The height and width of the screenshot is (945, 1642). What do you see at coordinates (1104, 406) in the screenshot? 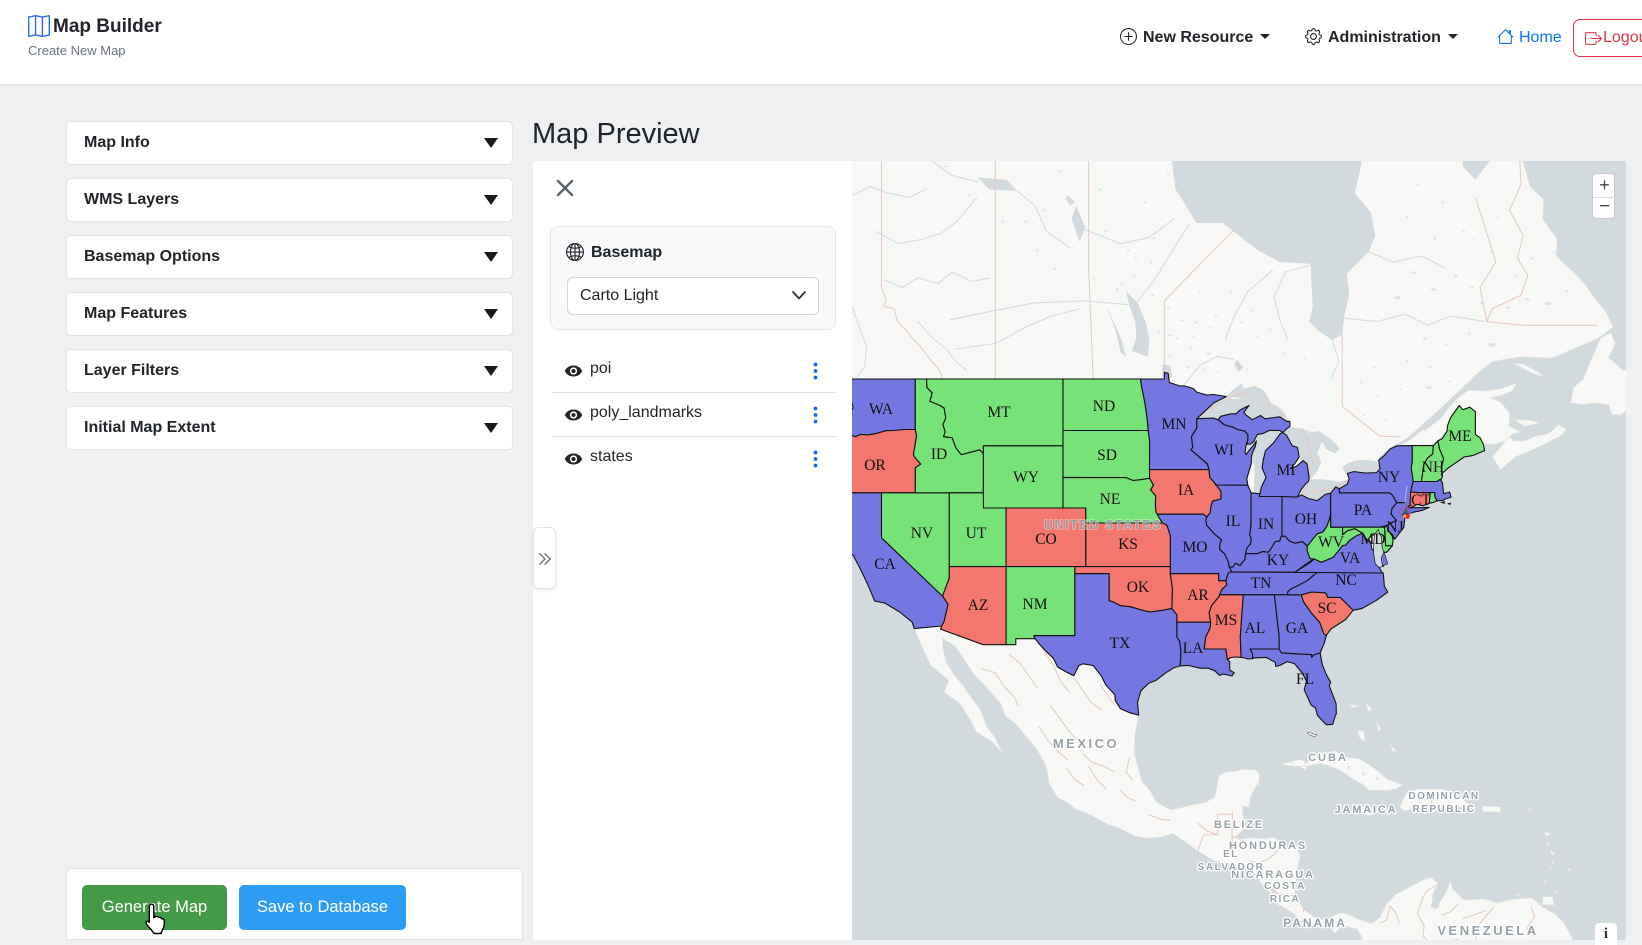
I see `svg-text: ND` at bounding box center [1104, 406].